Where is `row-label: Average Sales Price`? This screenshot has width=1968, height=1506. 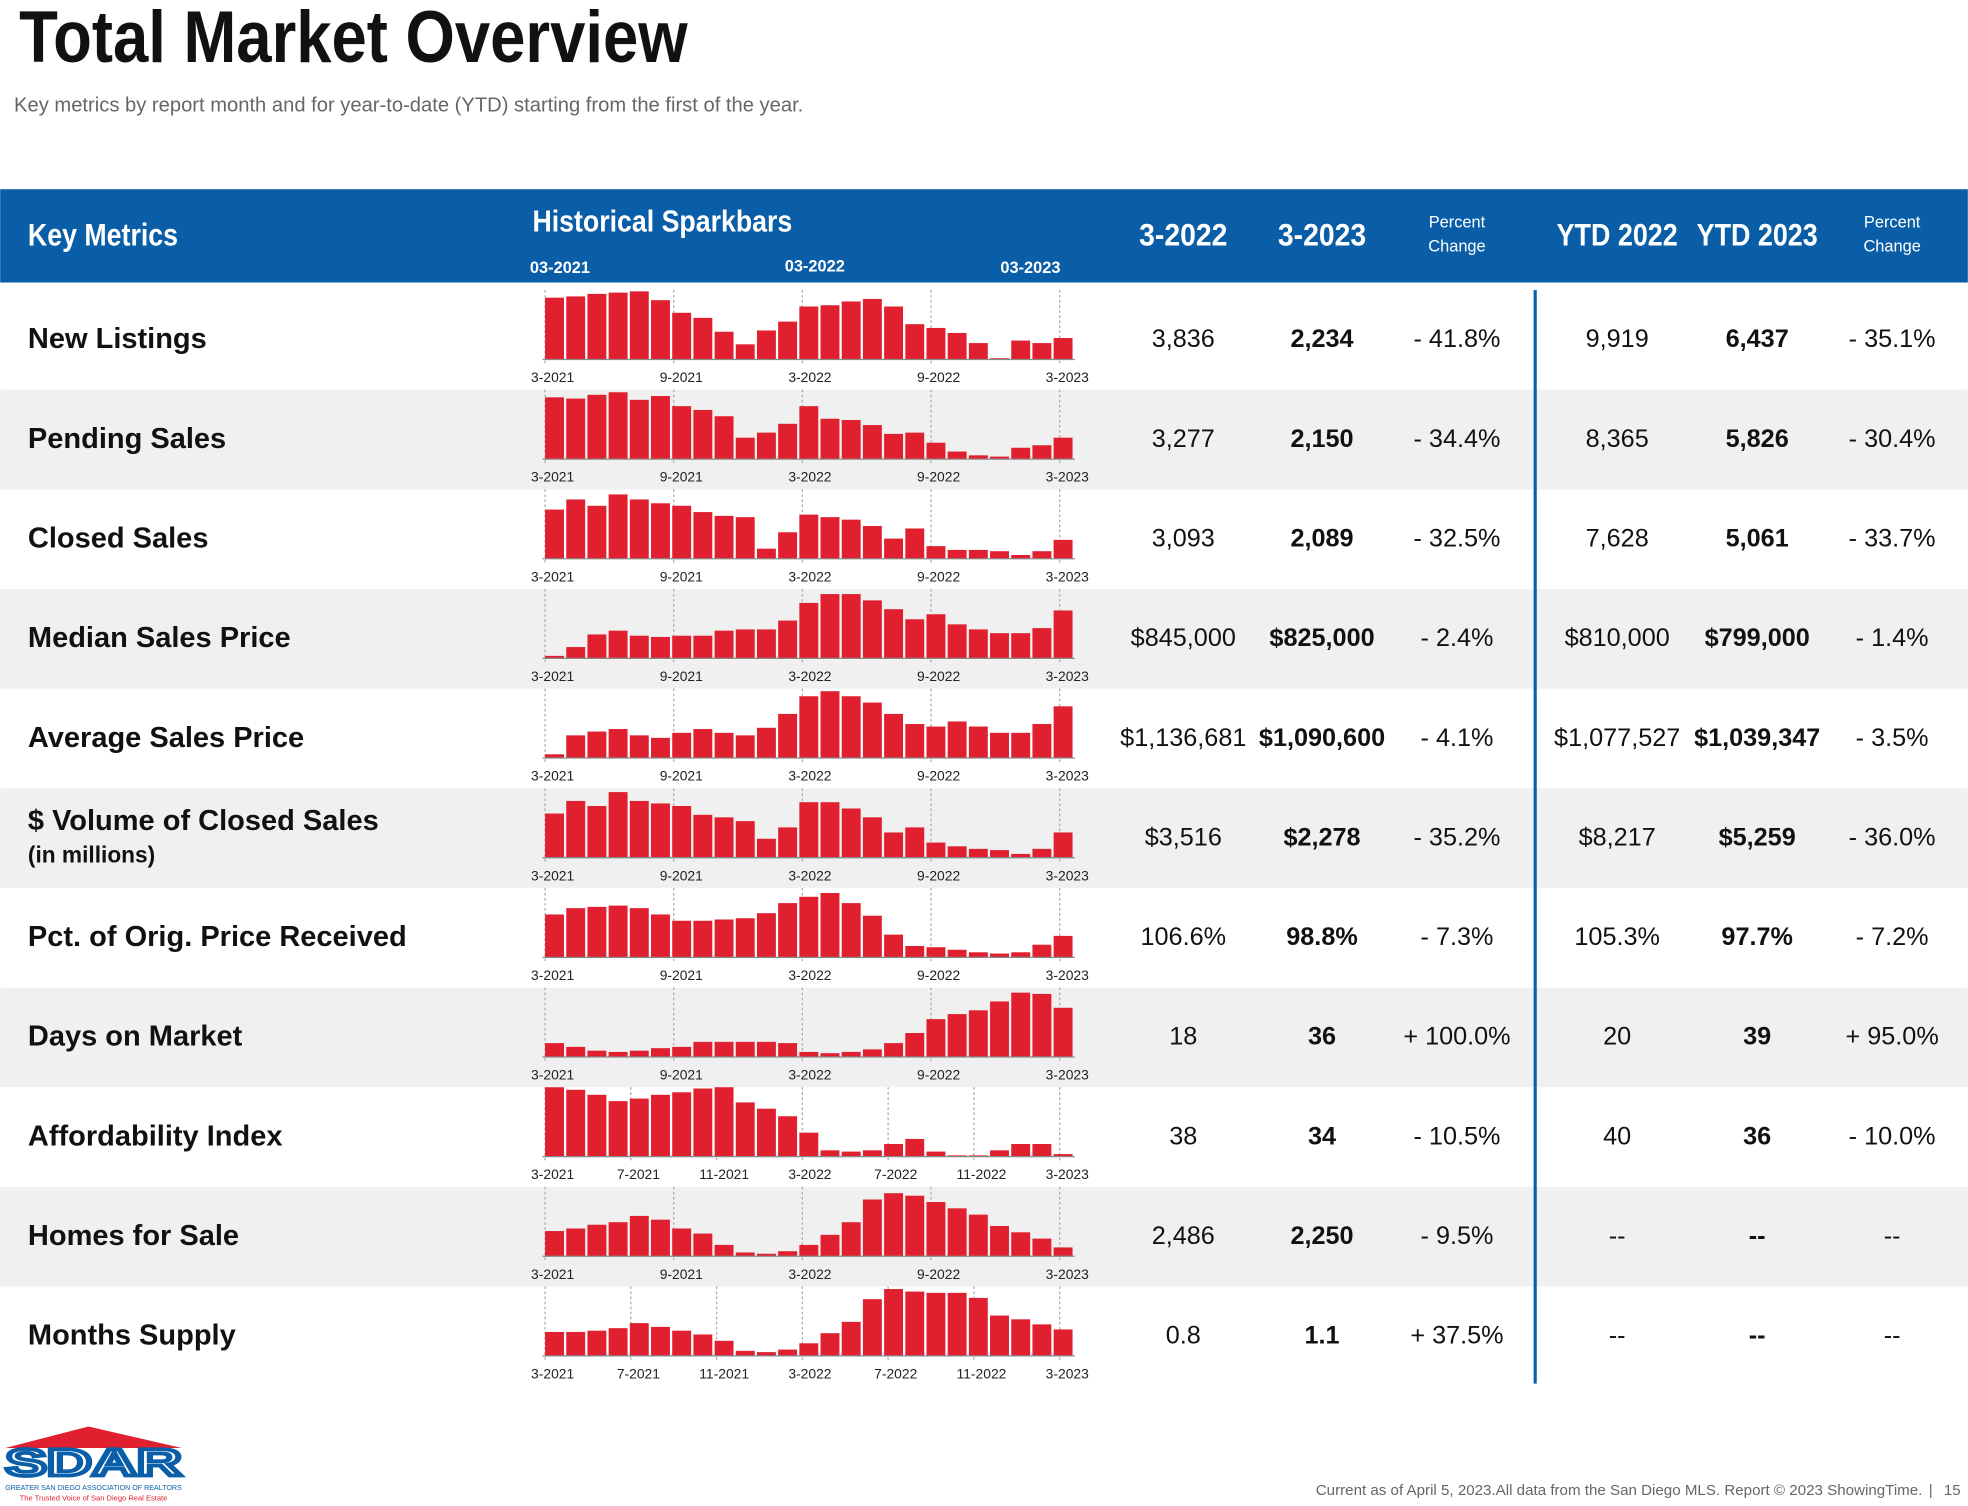
row-label: Average Sales Price is located at coordinates (166, 738).